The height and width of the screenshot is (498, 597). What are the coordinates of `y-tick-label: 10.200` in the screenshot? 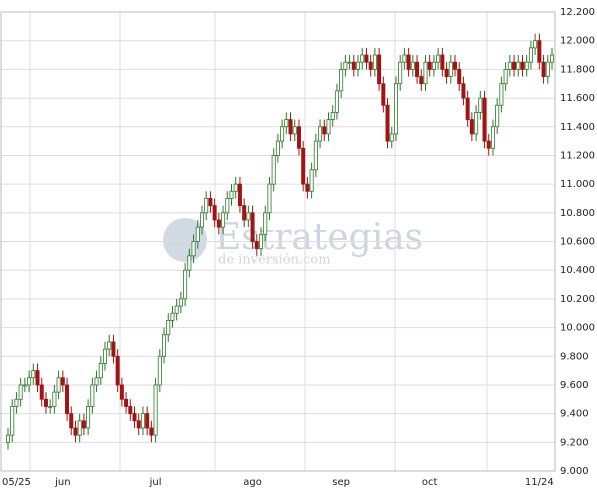 It's located at (577, 299).